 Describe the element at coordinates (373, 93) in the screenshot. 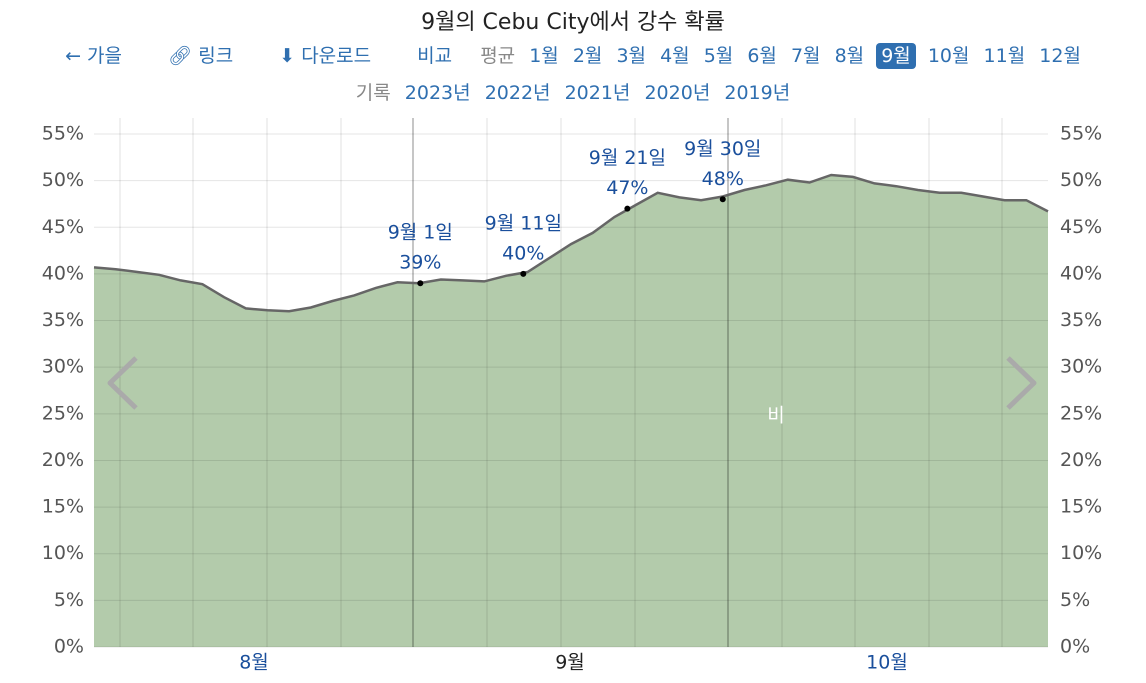

I see `history-label: 기록` at that location.